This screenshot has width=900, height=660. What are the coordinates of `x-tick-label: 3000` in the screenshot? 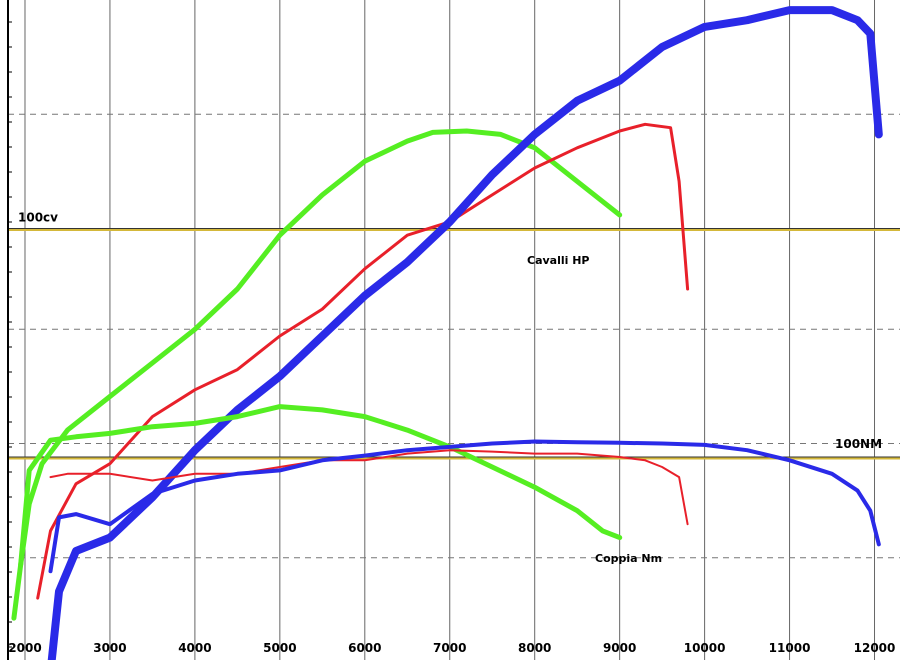 It's located at (109, 648).